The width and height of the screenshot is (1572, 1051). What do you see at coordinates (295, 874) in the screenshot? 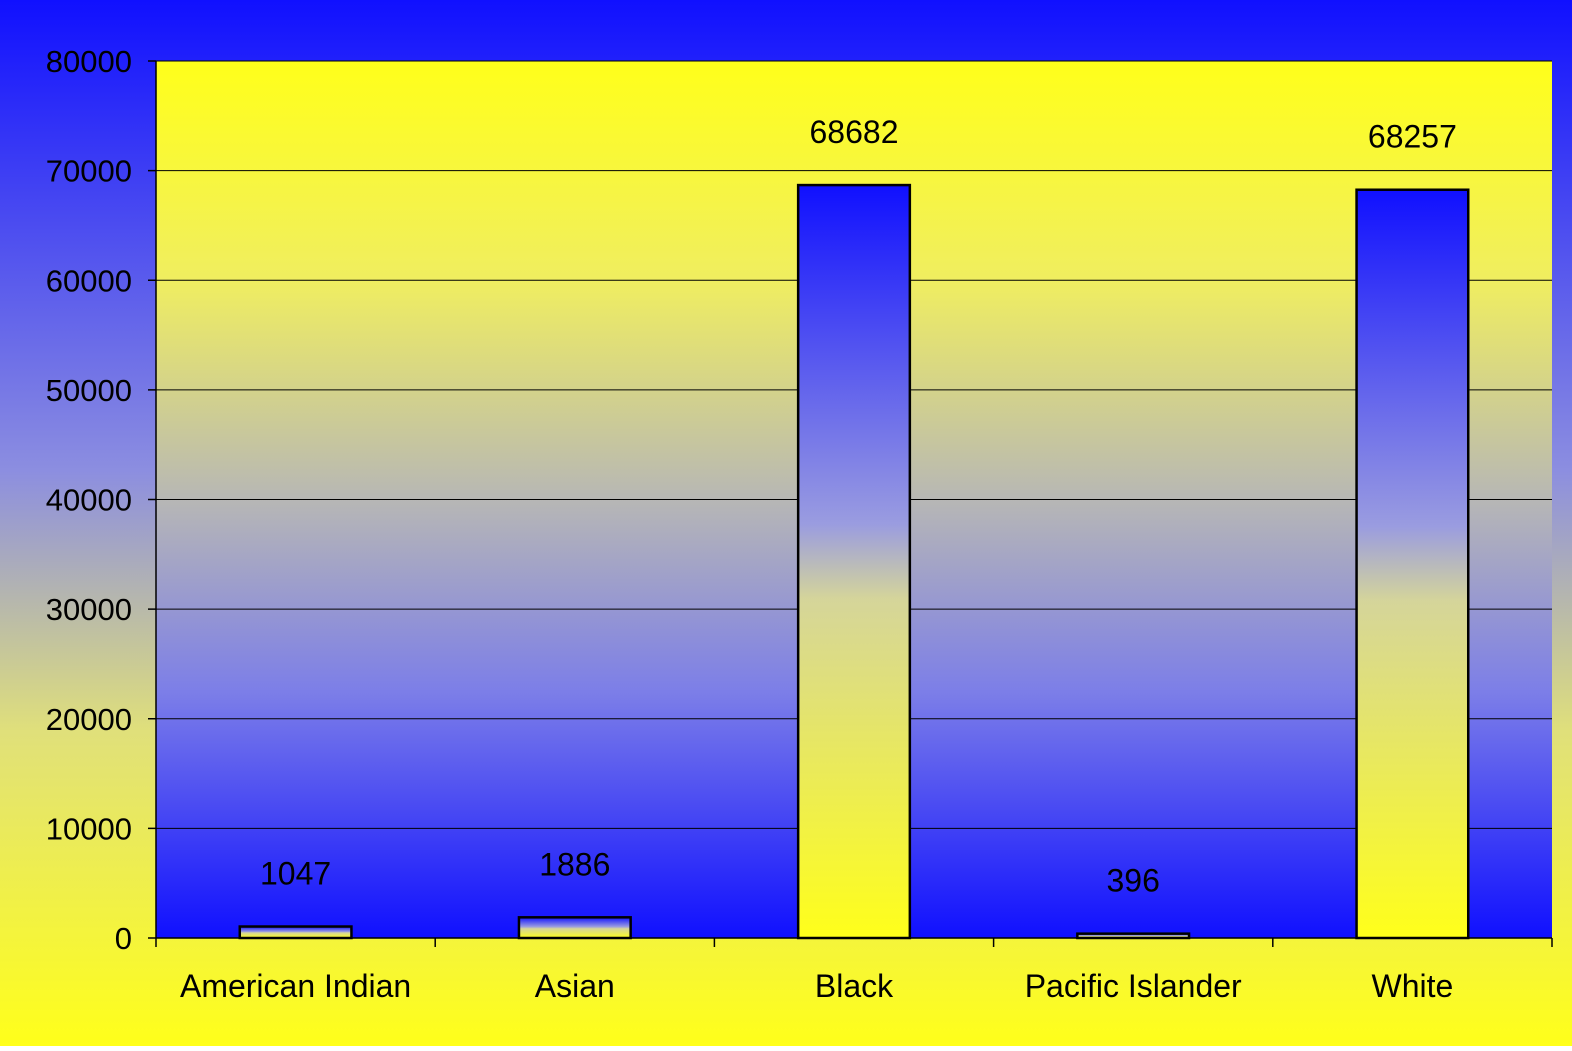
I see `data-label: 1047` at bounding box center [295, 874].